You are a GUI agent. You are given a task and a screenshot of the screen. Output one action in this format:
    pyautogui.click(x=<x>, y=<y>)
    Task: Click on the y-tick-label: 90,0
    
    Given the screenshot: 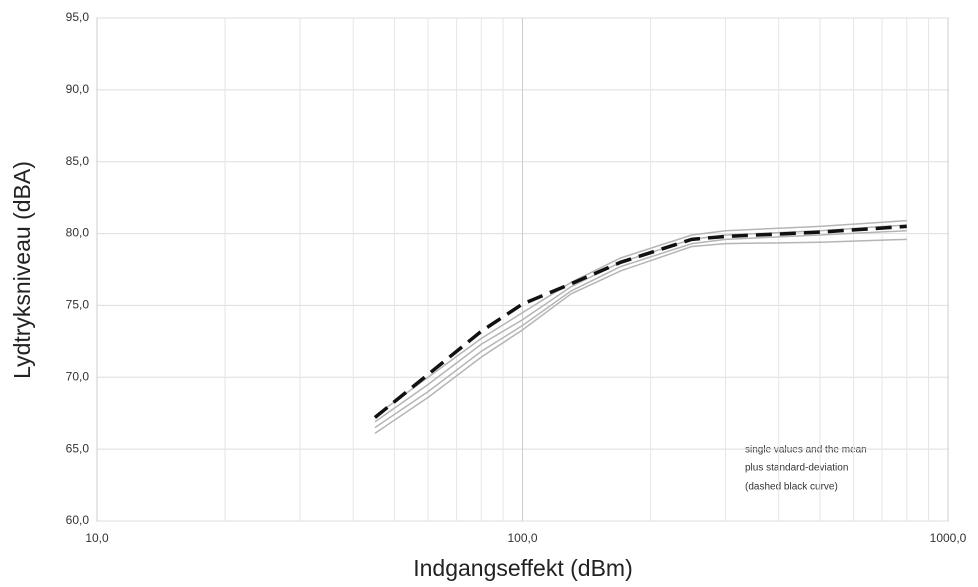 What is the action you would take?
    pyautogui.click(x=78, y=89)
    